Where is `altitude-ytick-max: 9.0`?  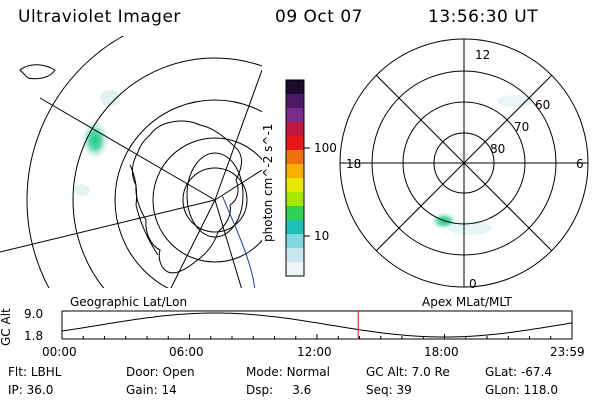
altitude-ytick-max: 9.0 is located at coordinates (34, 314).